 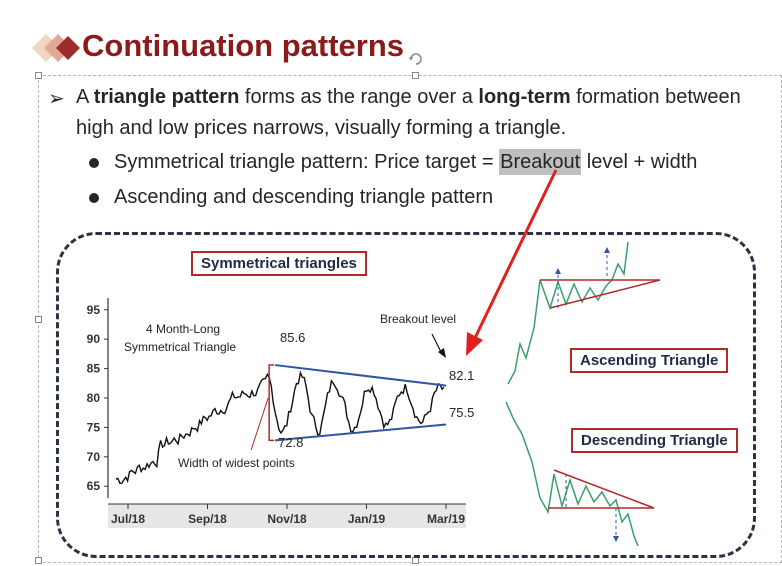 I want to click on arrow-down-icon, so click(x=616, y=539).